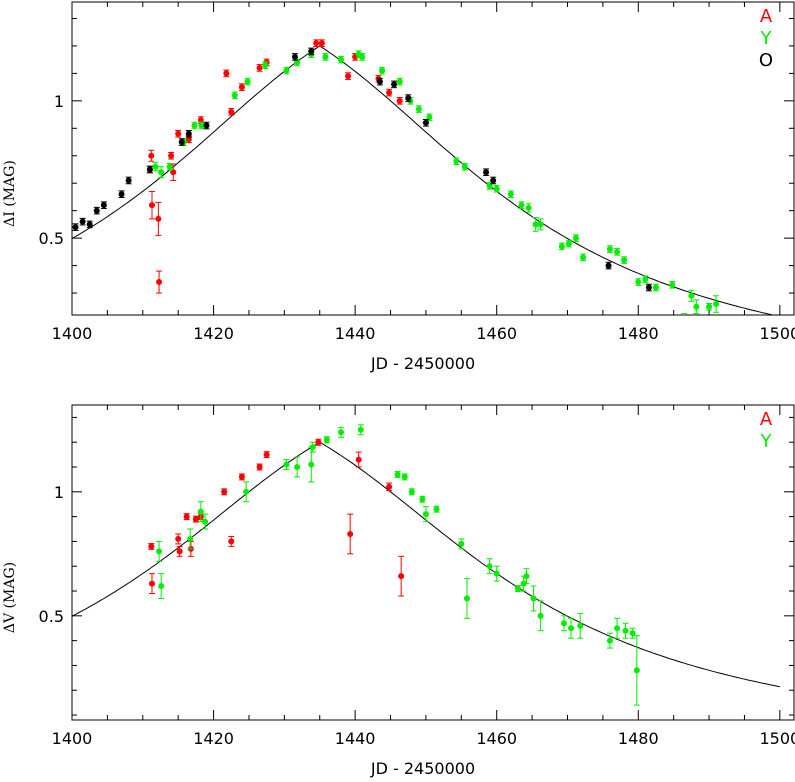 The image size is (795, 782). What do you see at coordinates (766, 441) in the screenshot?
I see `legend-item-y: Y` at bounding box center [766, 441].